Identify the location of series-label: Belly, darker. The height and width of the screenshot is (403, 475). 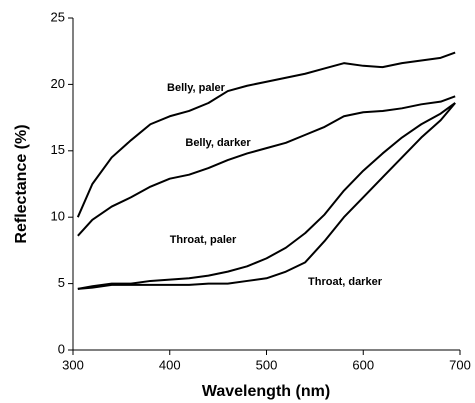
(218, 143).